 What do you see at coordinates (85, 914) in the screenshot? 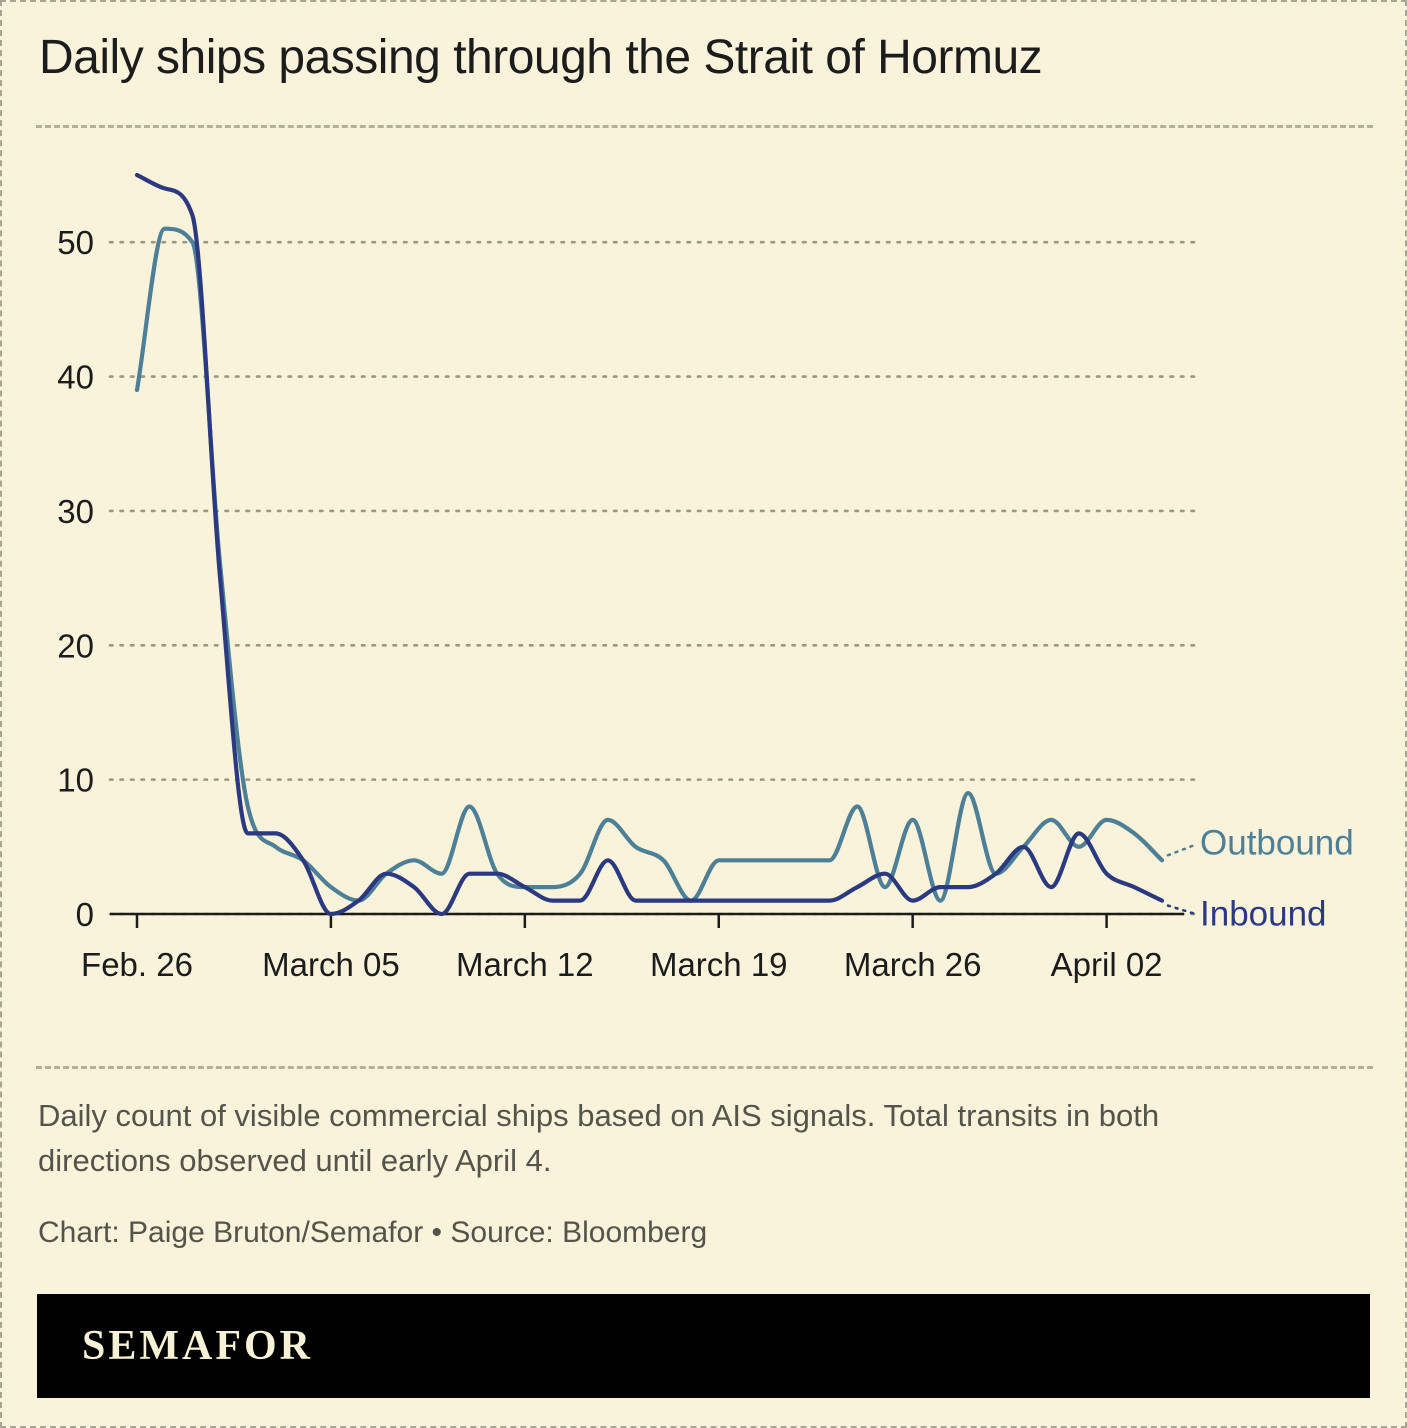
I see `y-tick-label: 0` at bounding box center [85, 914].